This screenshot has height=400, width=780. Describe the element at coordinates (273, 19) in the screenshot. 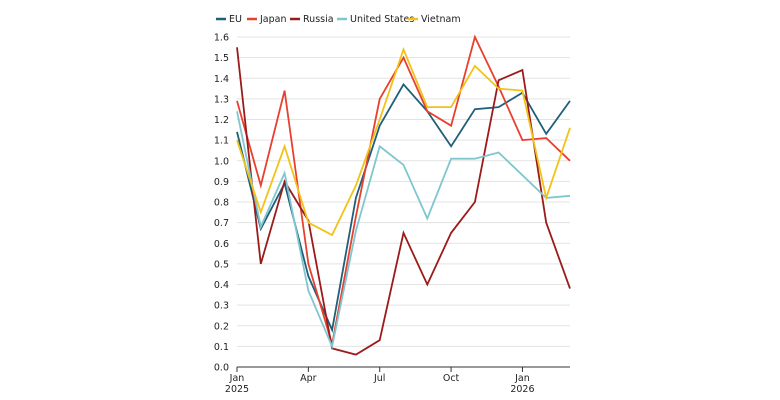

I see `legend-label: Japan` at that location.